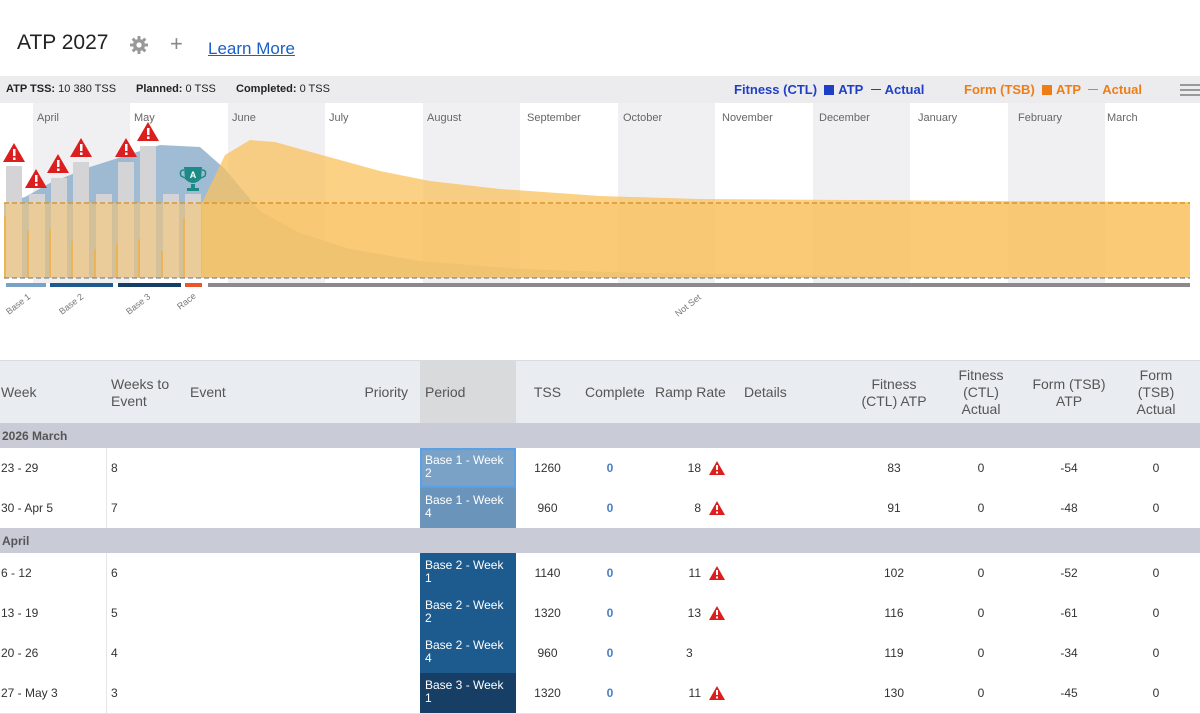 The height and width of the screenshot is (714, 1200). I want to click on col-fitness-atp: Fitness (CTL) ATP, so click(894, 392).